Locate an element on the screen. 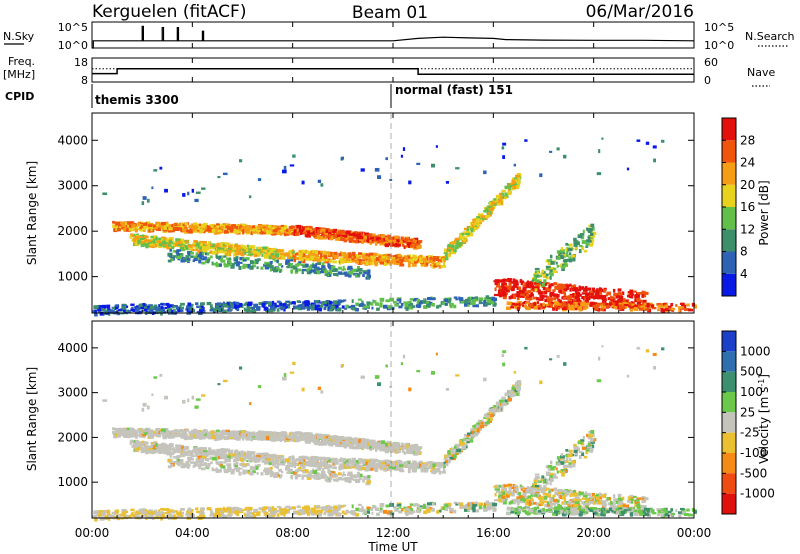 The image size is (800, 554). beam-title: Beam 01 is located at coordinates (390, 13).